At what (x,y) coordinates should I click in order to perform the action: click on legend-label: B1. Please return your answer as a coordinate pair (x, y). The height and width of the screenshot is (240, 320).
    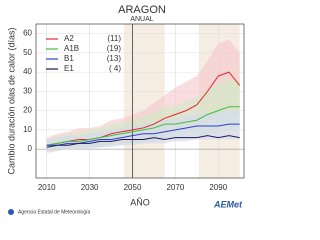
    Looking at the image, I should click on (69, 58).